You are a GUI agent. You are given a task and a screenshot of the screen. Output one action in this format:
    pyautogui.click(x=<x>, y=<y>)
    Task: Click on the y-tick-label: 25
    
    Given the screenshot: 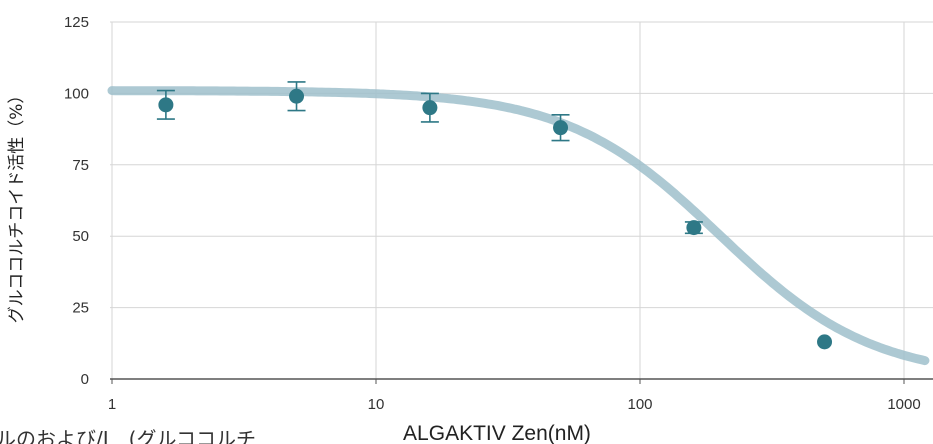 What is the action you would take?
    pyautogui.click(x=80, y=308)
    